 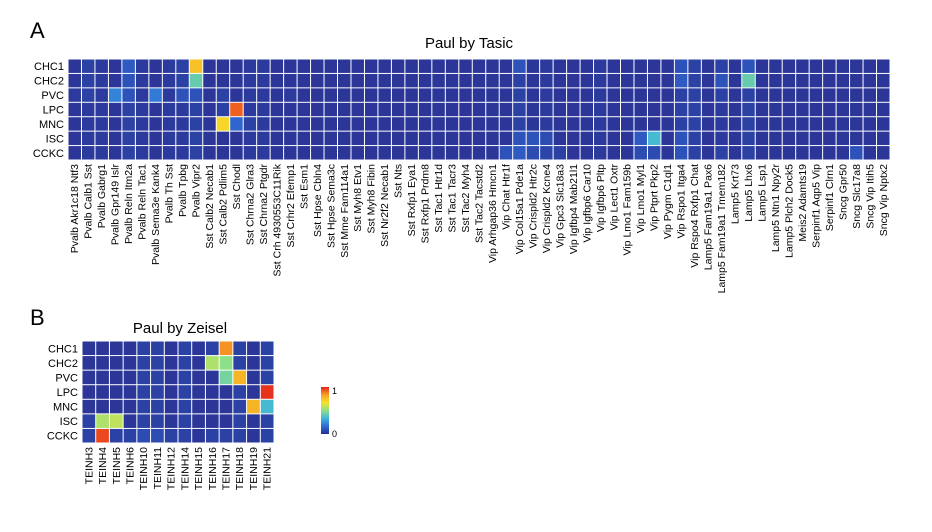 I want to click on row-label: MNC, so click(x=51, y=125).